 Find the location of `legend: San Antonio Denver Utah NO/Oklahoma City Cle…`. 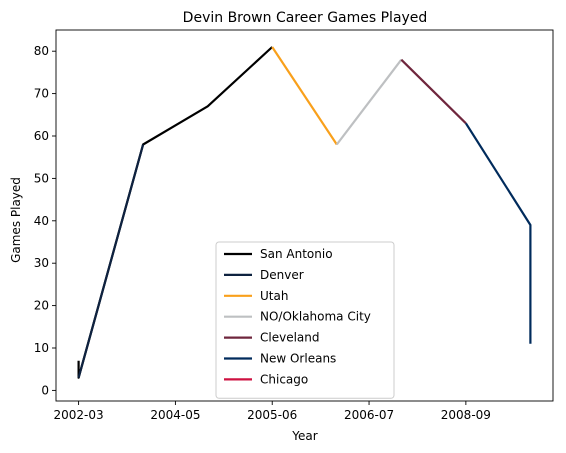

legend: San Antonio Denver Utah NO/Oklahoma City Cle… is located at coordinates (305, 320).